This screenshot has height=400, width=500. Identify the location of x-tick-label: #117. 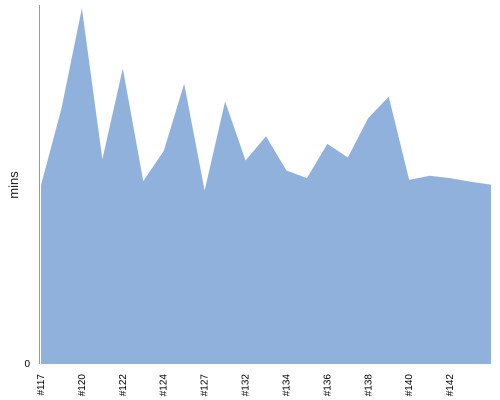
(41, 385).